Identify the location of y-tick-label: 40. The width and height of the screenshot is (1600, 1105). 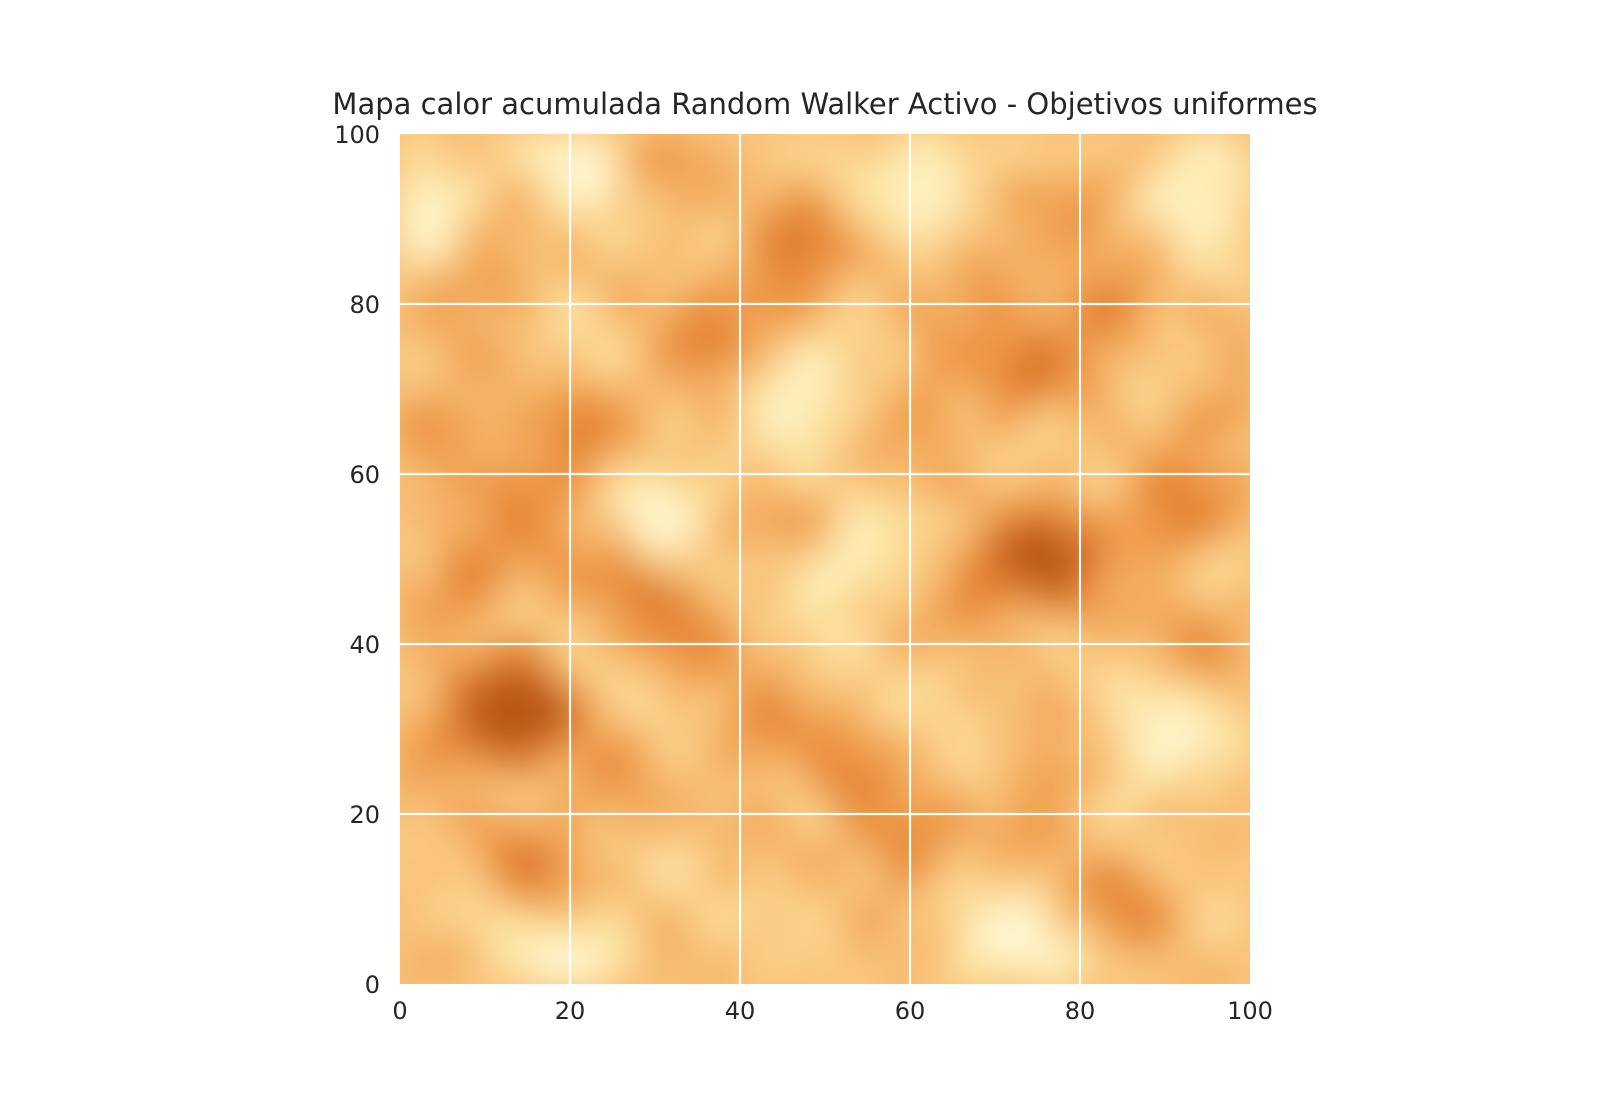
(364, 645).